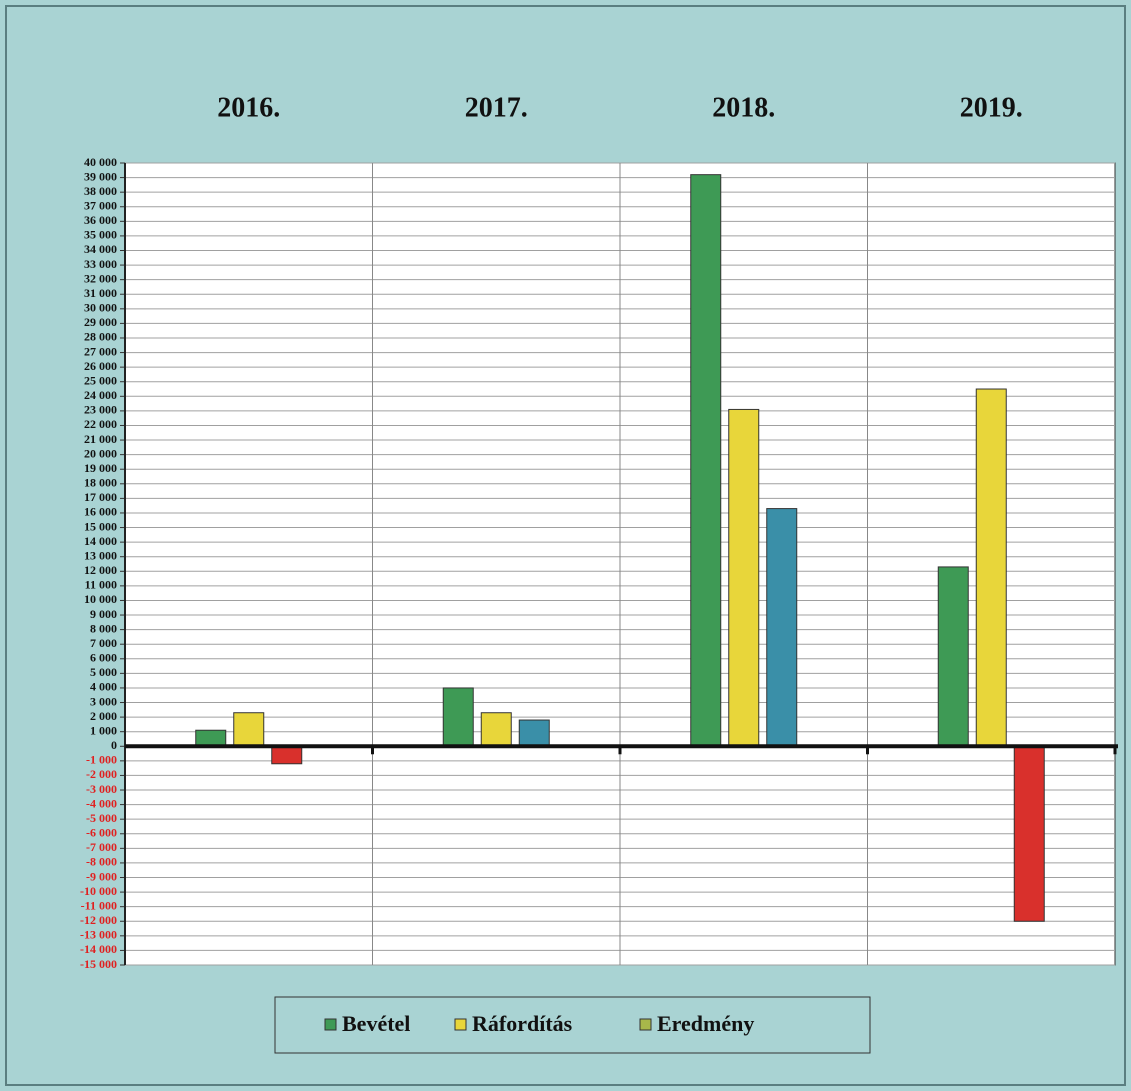 The image size is (1131, 1091). What do you see at coordinates (101, 833) in the screenshot?
I see `y-tick-label: -6 000` at bounding box center [101, 833].